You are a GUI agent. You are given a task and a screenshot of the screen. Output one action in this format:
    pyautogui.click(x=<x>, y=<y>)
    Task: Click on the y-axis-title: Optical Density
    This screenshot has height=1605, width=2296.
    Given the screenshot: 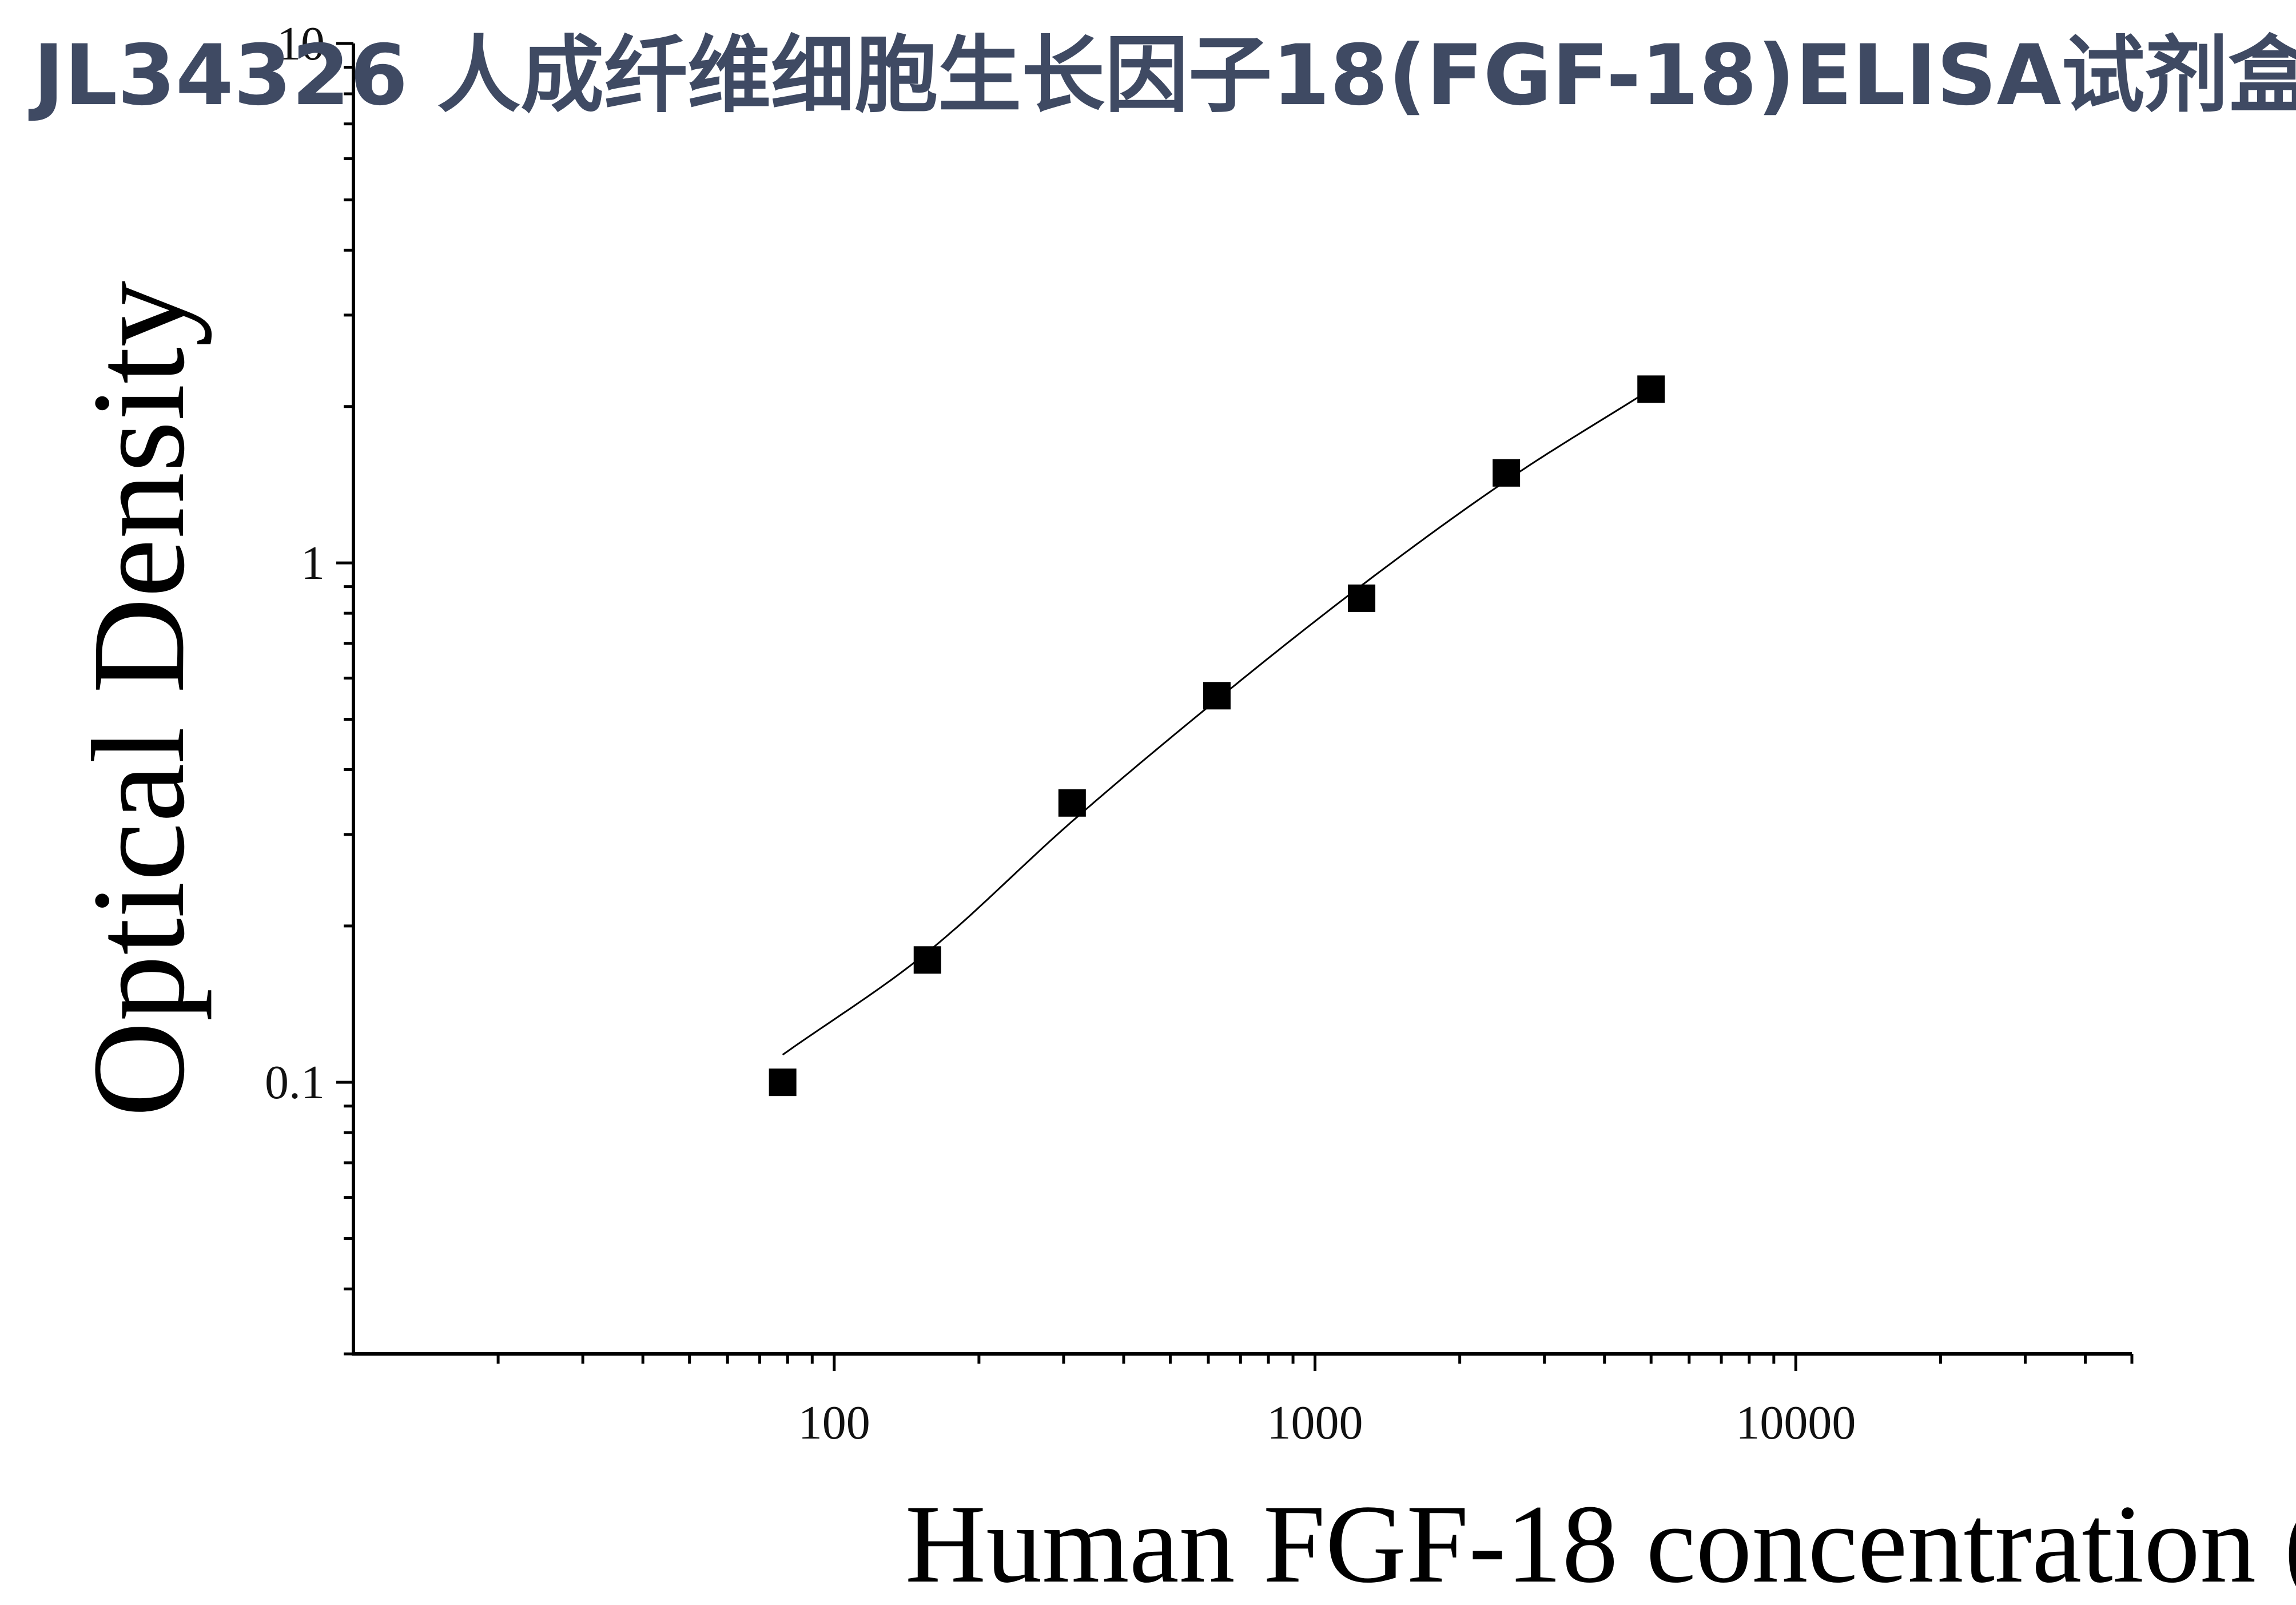 What is the action you would take?
    pyautogui.click(x=139, y=699)
    